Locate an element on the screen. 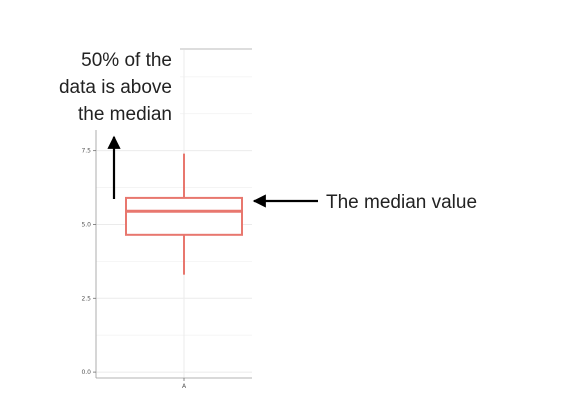 This screenshot has height=420, width=569. x-axis-ticks: A is located at coordinates (184, 384).